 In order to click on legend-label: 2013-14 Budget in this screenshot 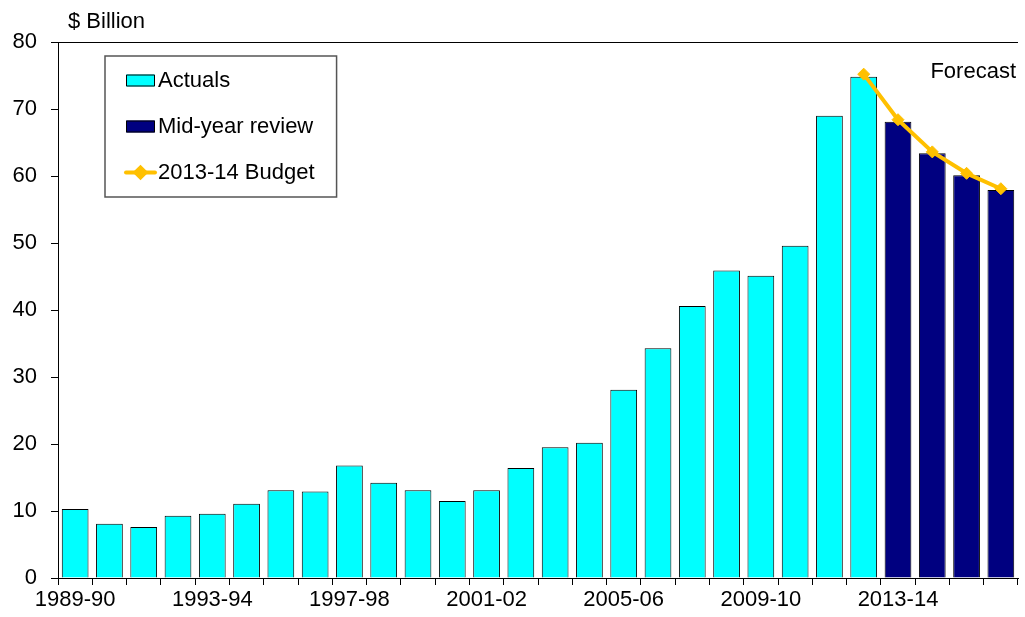, I will do `click(236, 171)`.